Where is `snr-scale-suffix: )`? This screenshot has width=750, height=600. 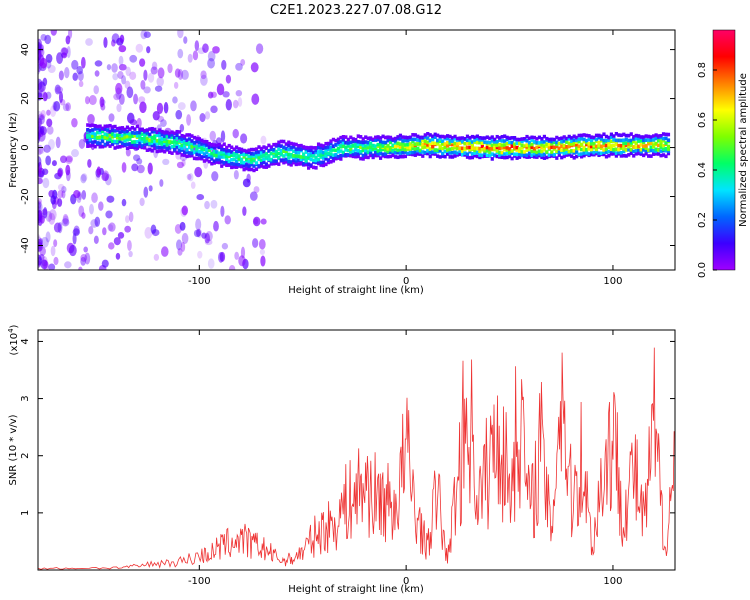 snr-scale-suffix: ) is located at coordinates (14, 326).